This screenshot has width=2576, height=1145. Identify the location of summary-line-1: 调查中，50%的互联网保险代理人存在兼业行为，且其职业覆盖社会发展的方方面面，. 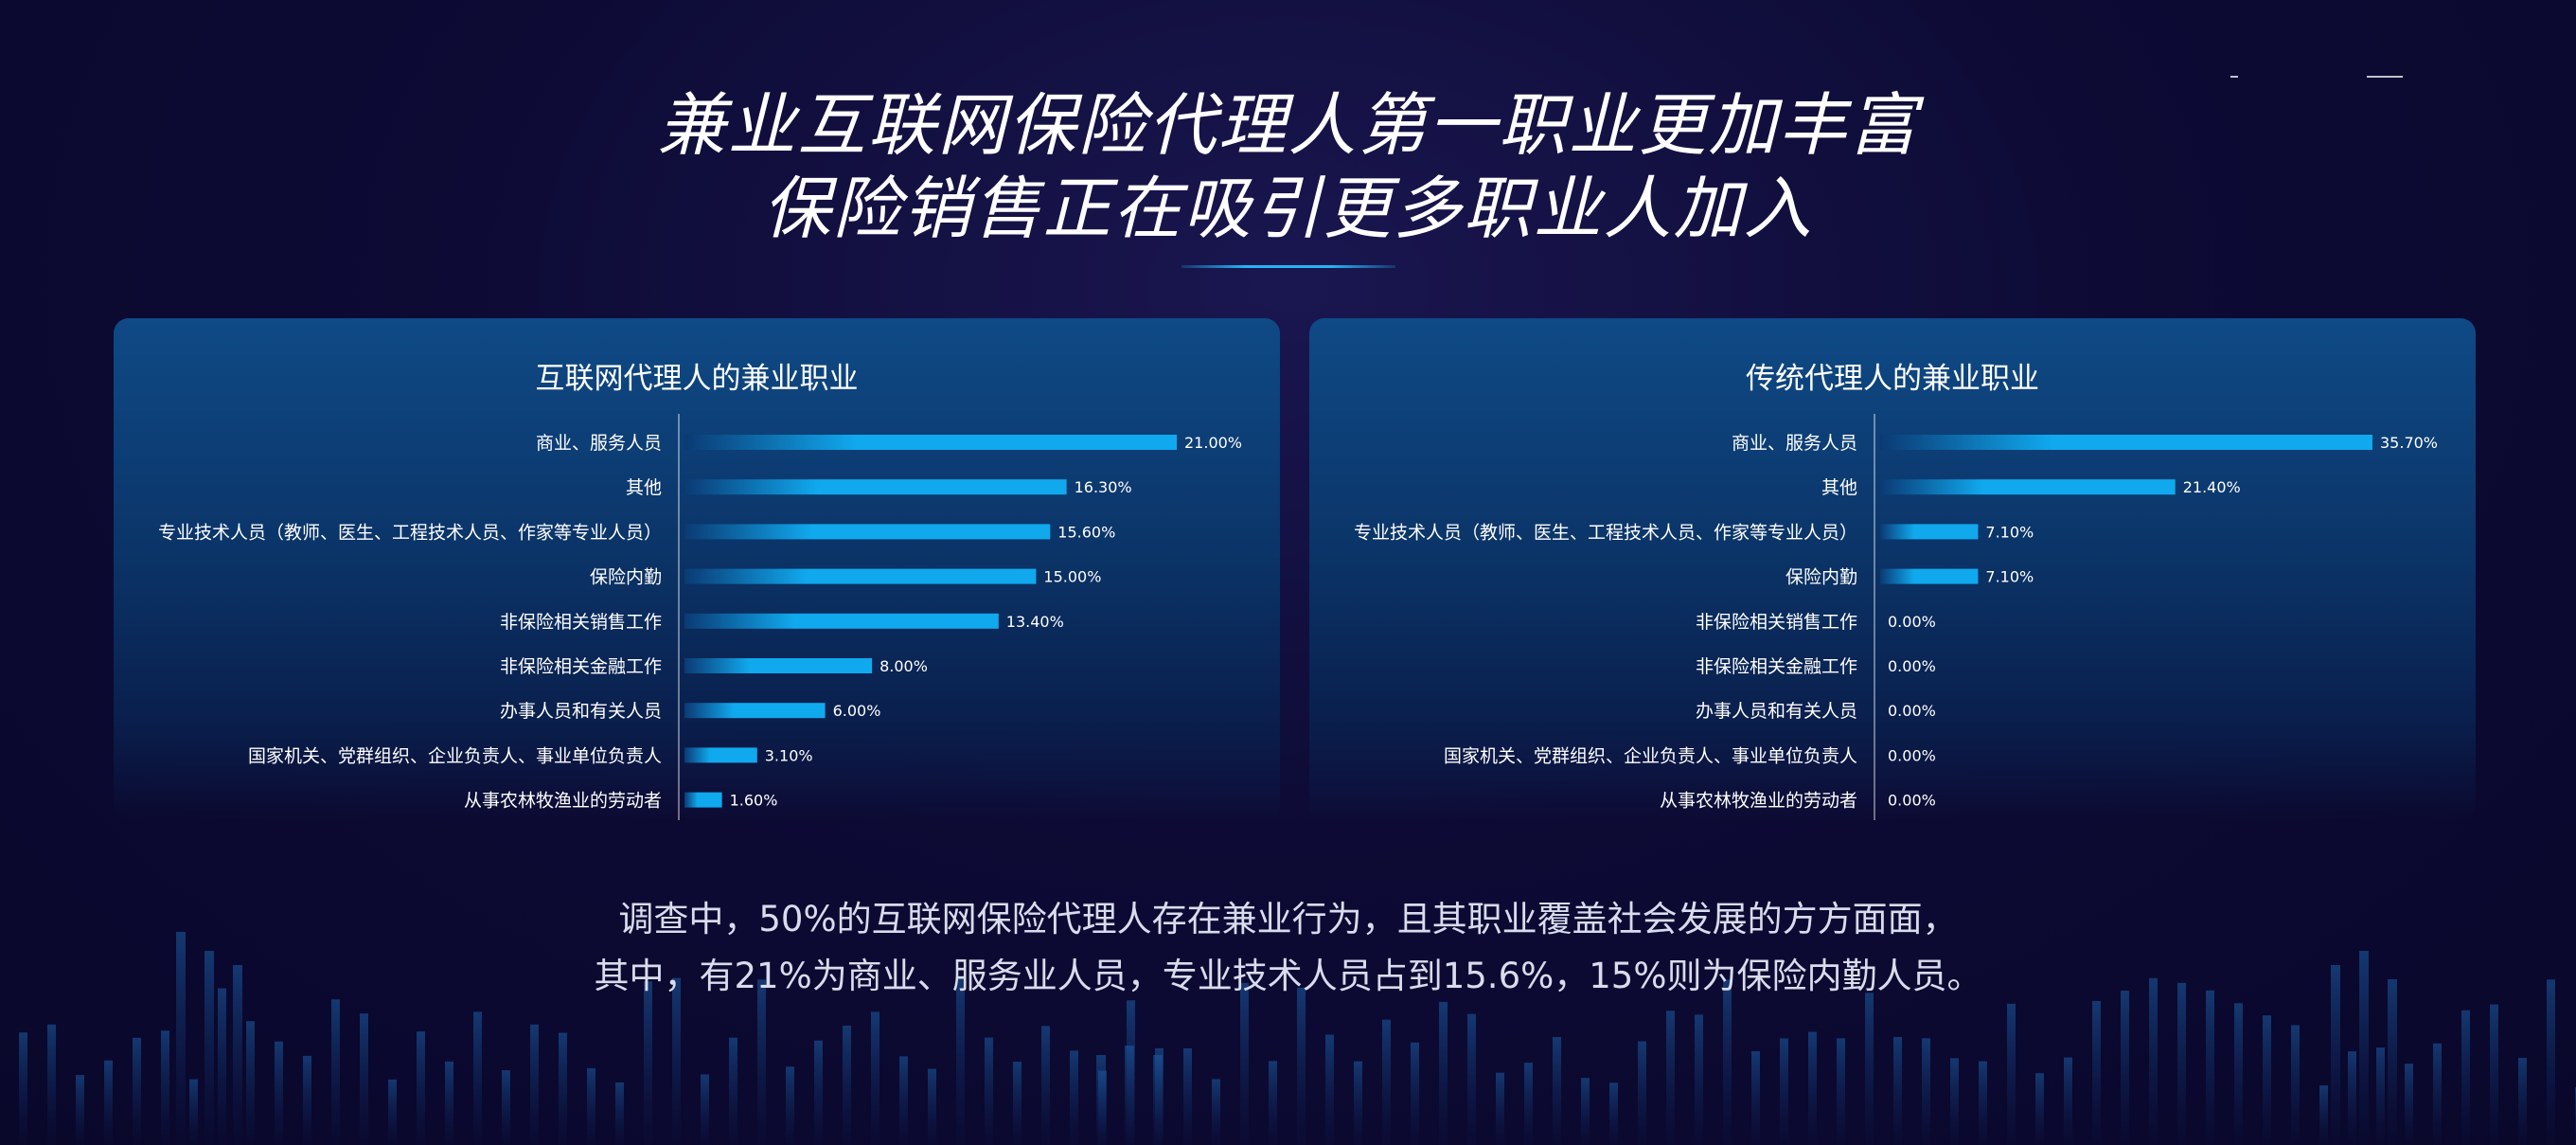
(1288, 919).